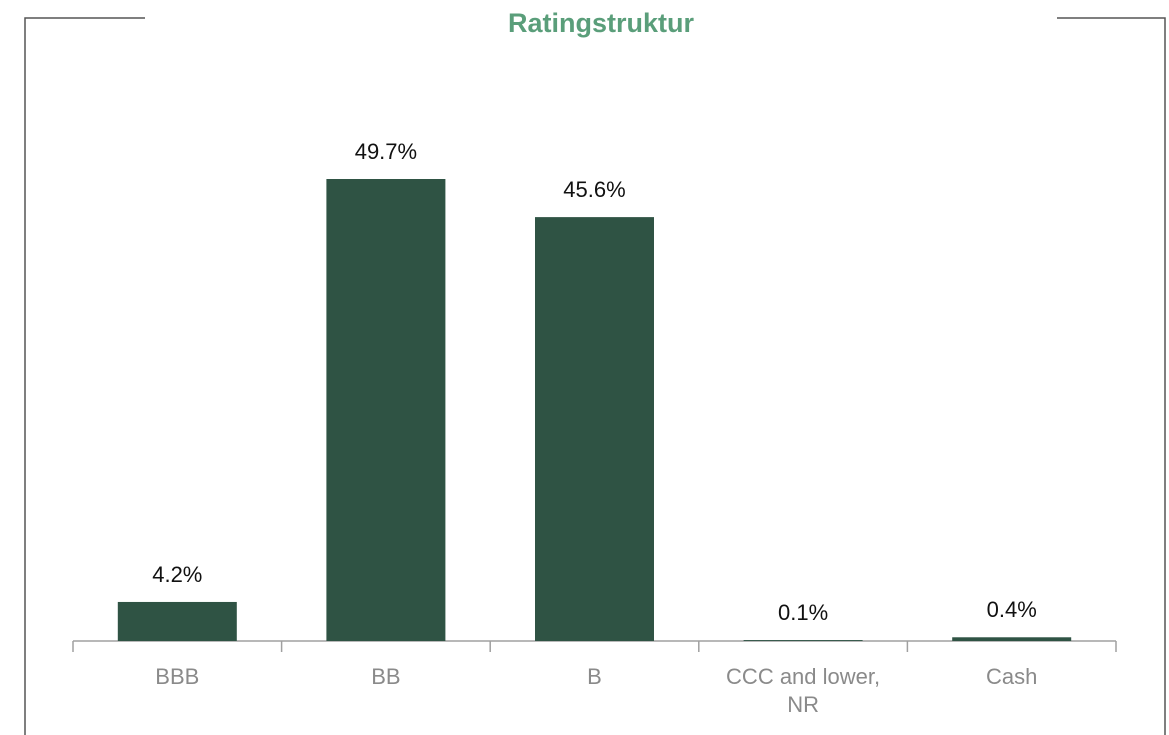 This screenshot has height=735, width=1169. What do you see at coordinates (386, 151) in the screenshot?
I see `data-label: 49.7%` at bounding box center [386, 151].